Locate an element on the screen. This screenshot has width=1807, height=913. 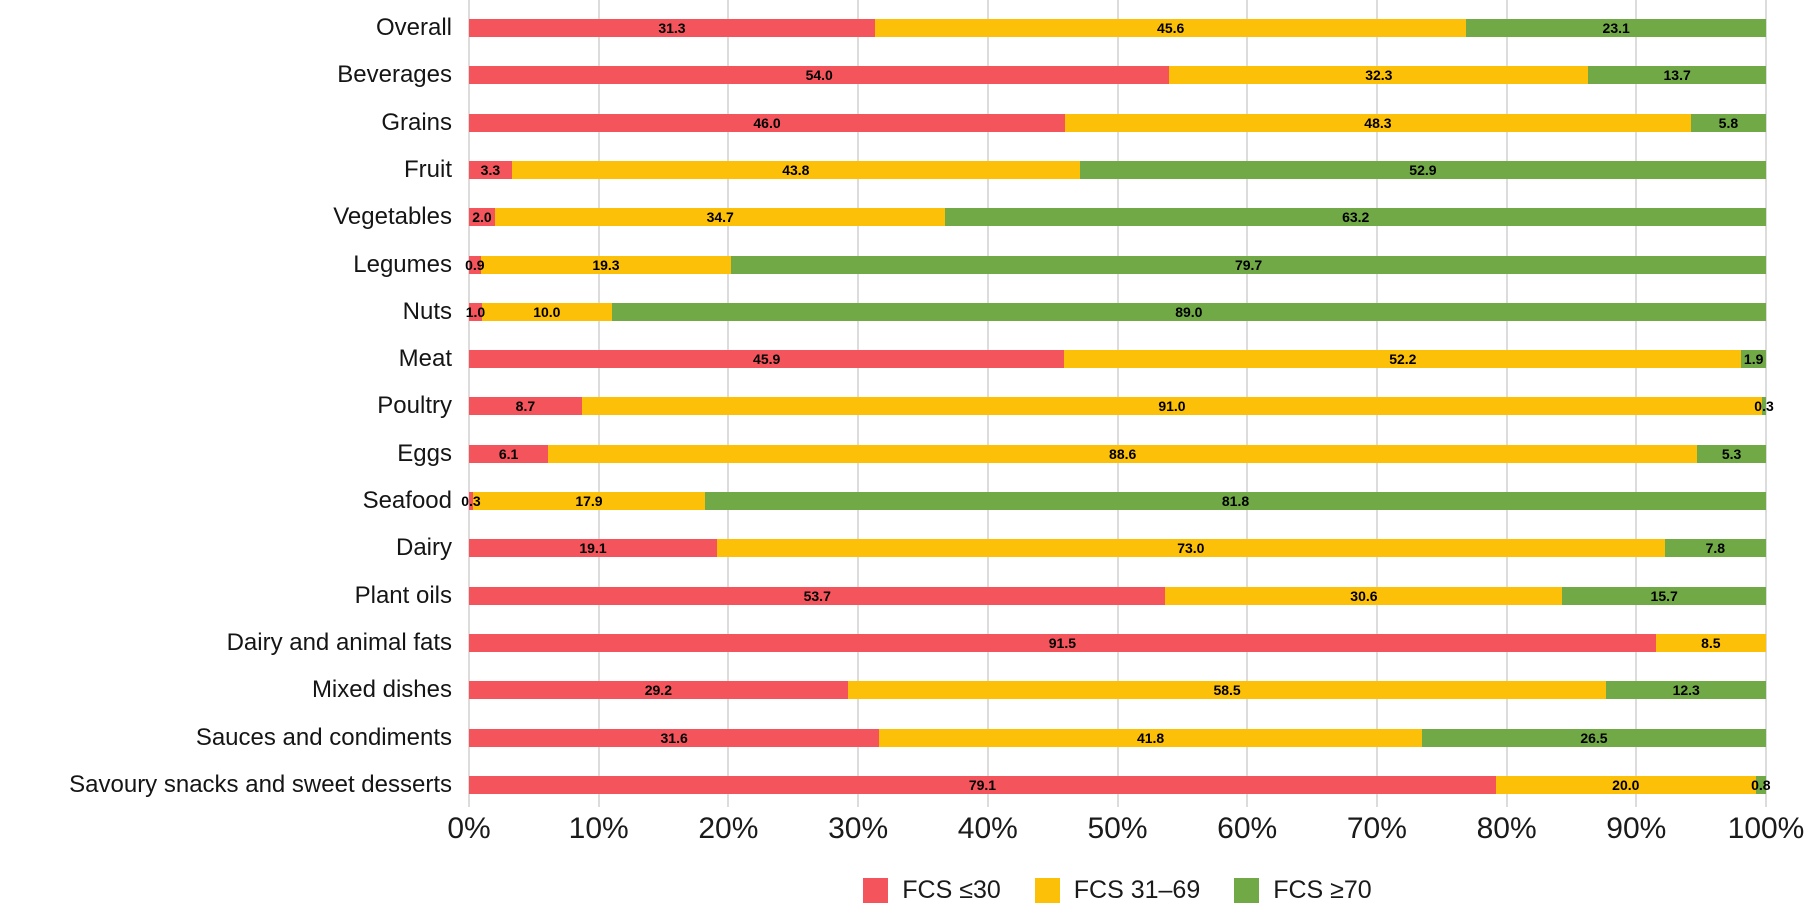
x-tick-label: 0% is located at coordinates (469, 828).